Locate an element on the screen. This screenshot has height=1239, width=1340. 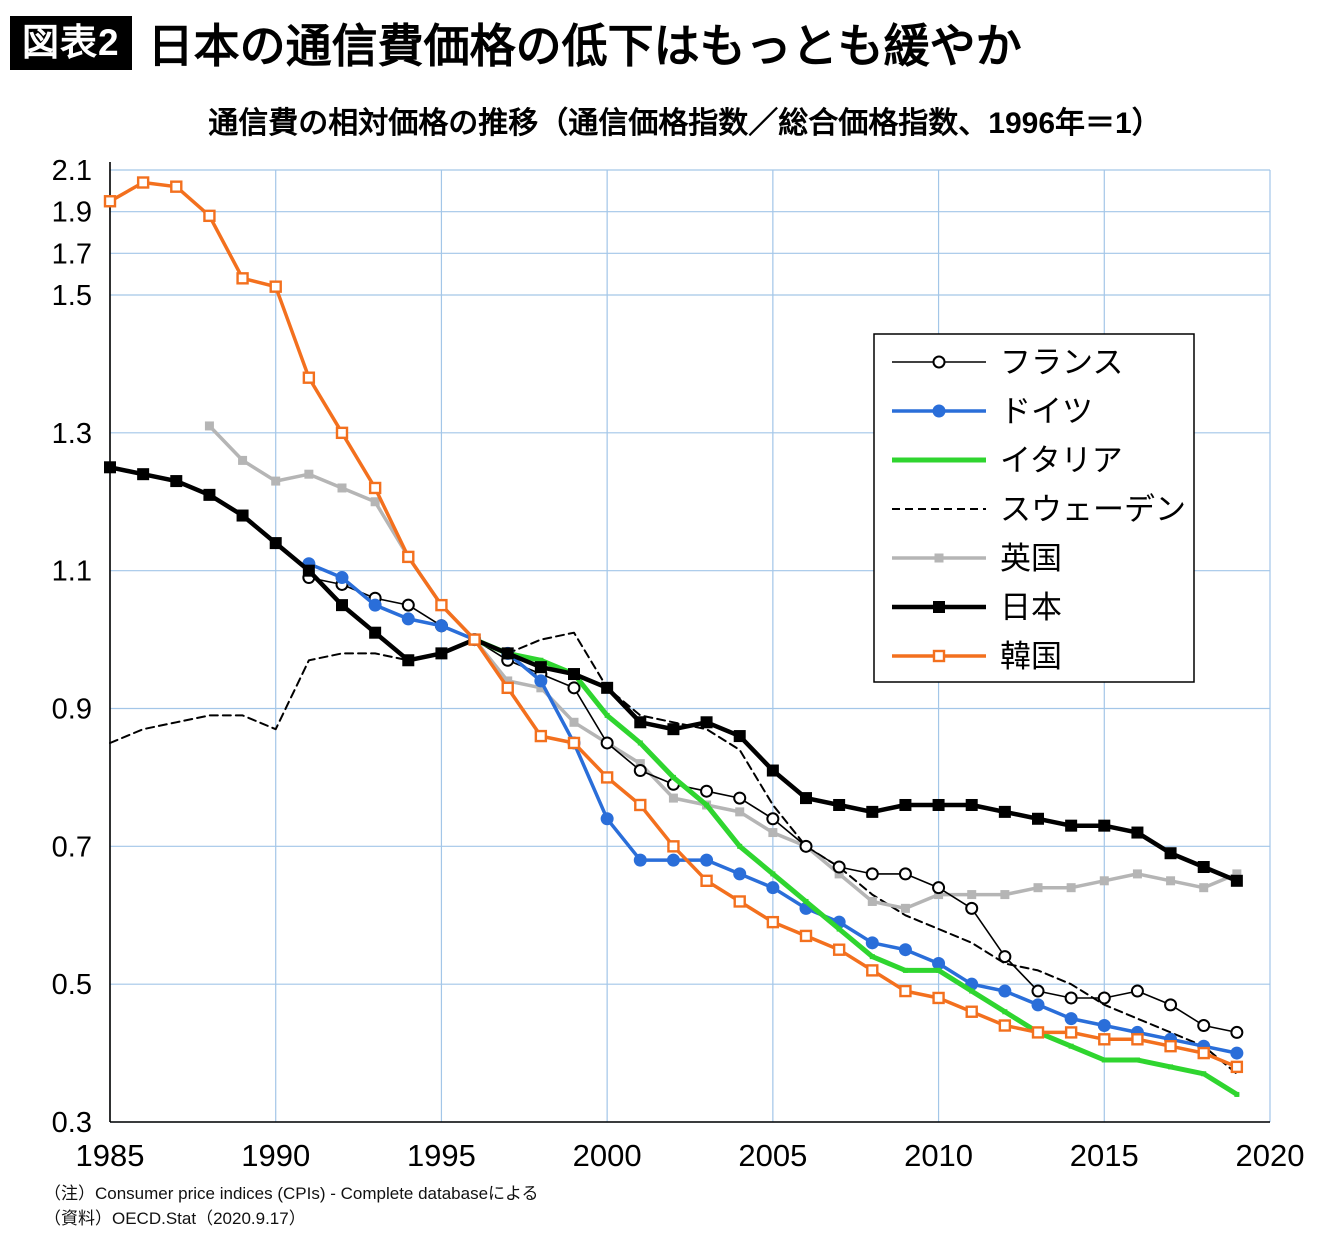
y-tick-label: 0.5 is located at coordinates (72, 985).